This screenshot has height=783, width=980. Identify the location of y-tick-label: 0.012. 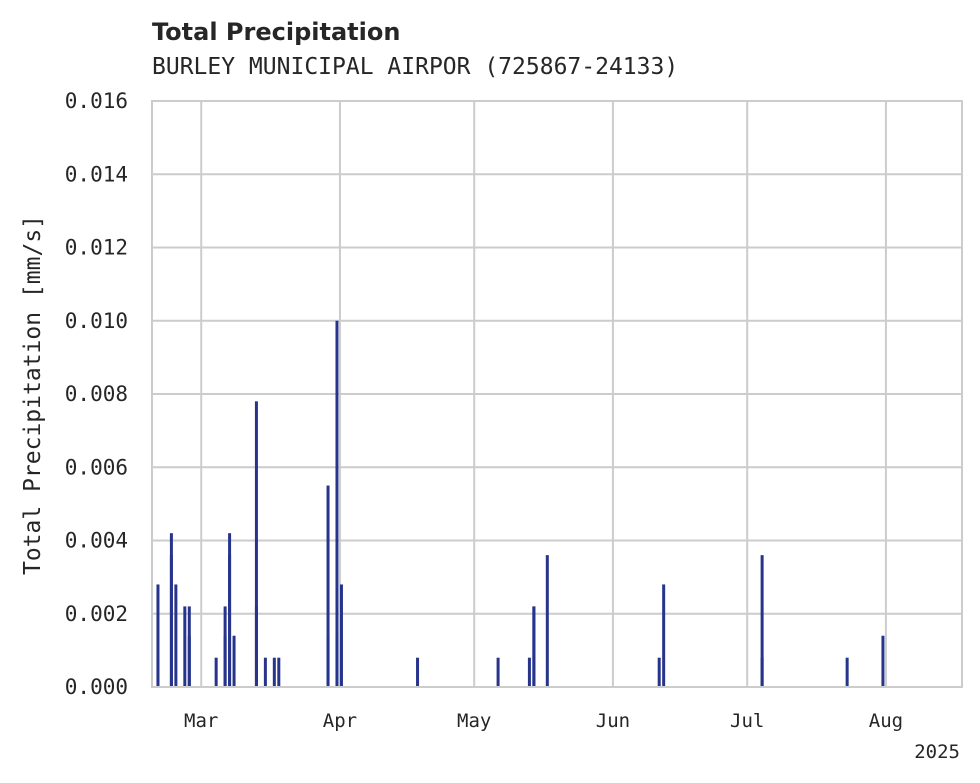
(96, 248).